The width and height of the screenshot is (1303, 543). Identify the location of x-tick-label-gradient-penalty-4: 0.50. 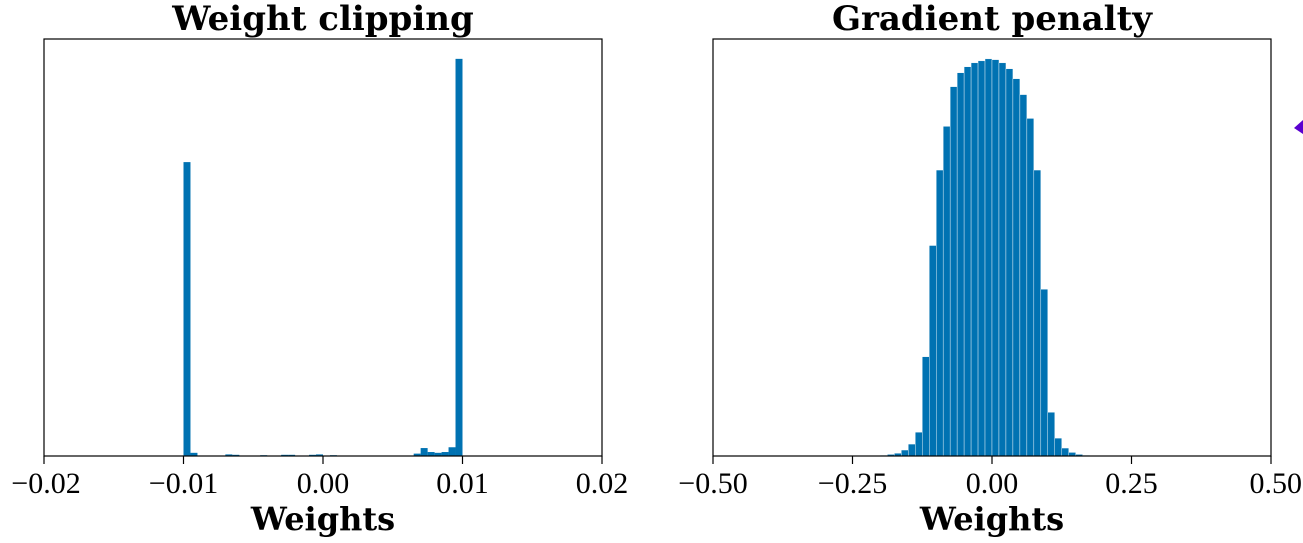
(1276, 483).